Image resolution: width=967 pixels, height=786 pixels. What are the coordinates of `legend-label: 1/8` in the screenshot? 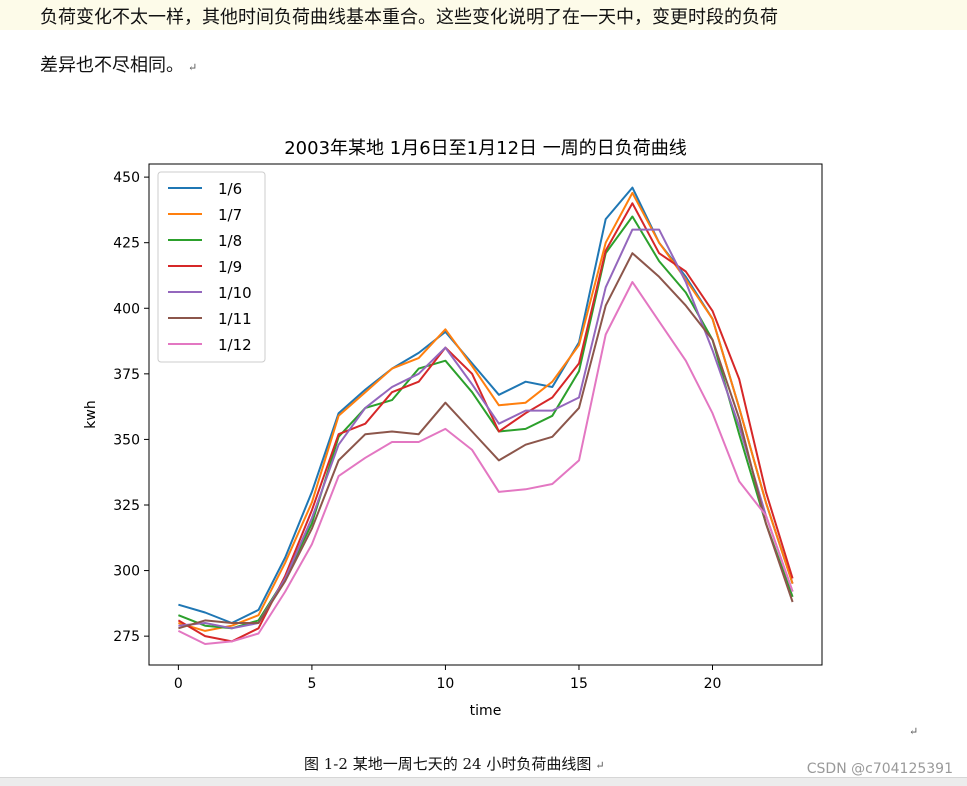 It's located at (230, 241).